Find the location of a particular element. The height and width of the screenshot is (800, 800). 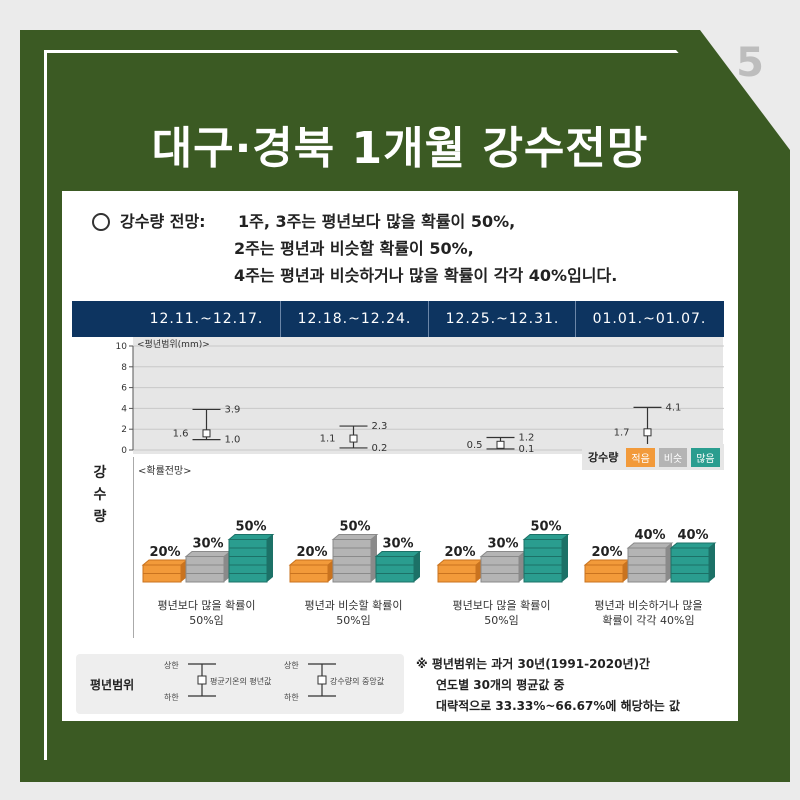

week-2-header: 12.18.~12.24. is located at coordinates (354, 319).